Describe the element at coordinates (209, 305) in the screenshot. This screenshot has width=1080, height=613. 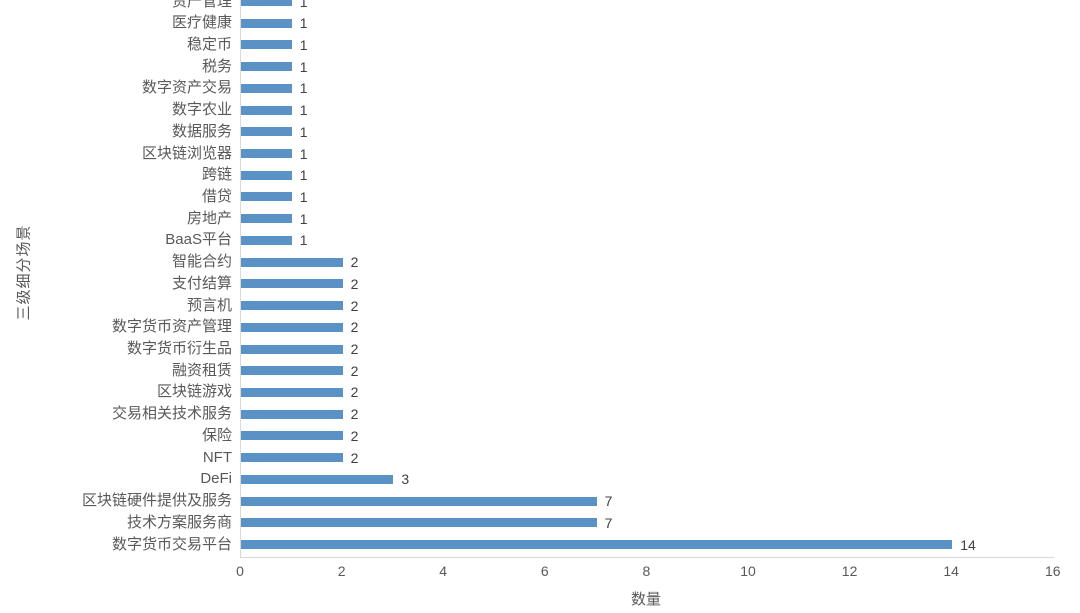
I see `category-label: 预言机` at that location.